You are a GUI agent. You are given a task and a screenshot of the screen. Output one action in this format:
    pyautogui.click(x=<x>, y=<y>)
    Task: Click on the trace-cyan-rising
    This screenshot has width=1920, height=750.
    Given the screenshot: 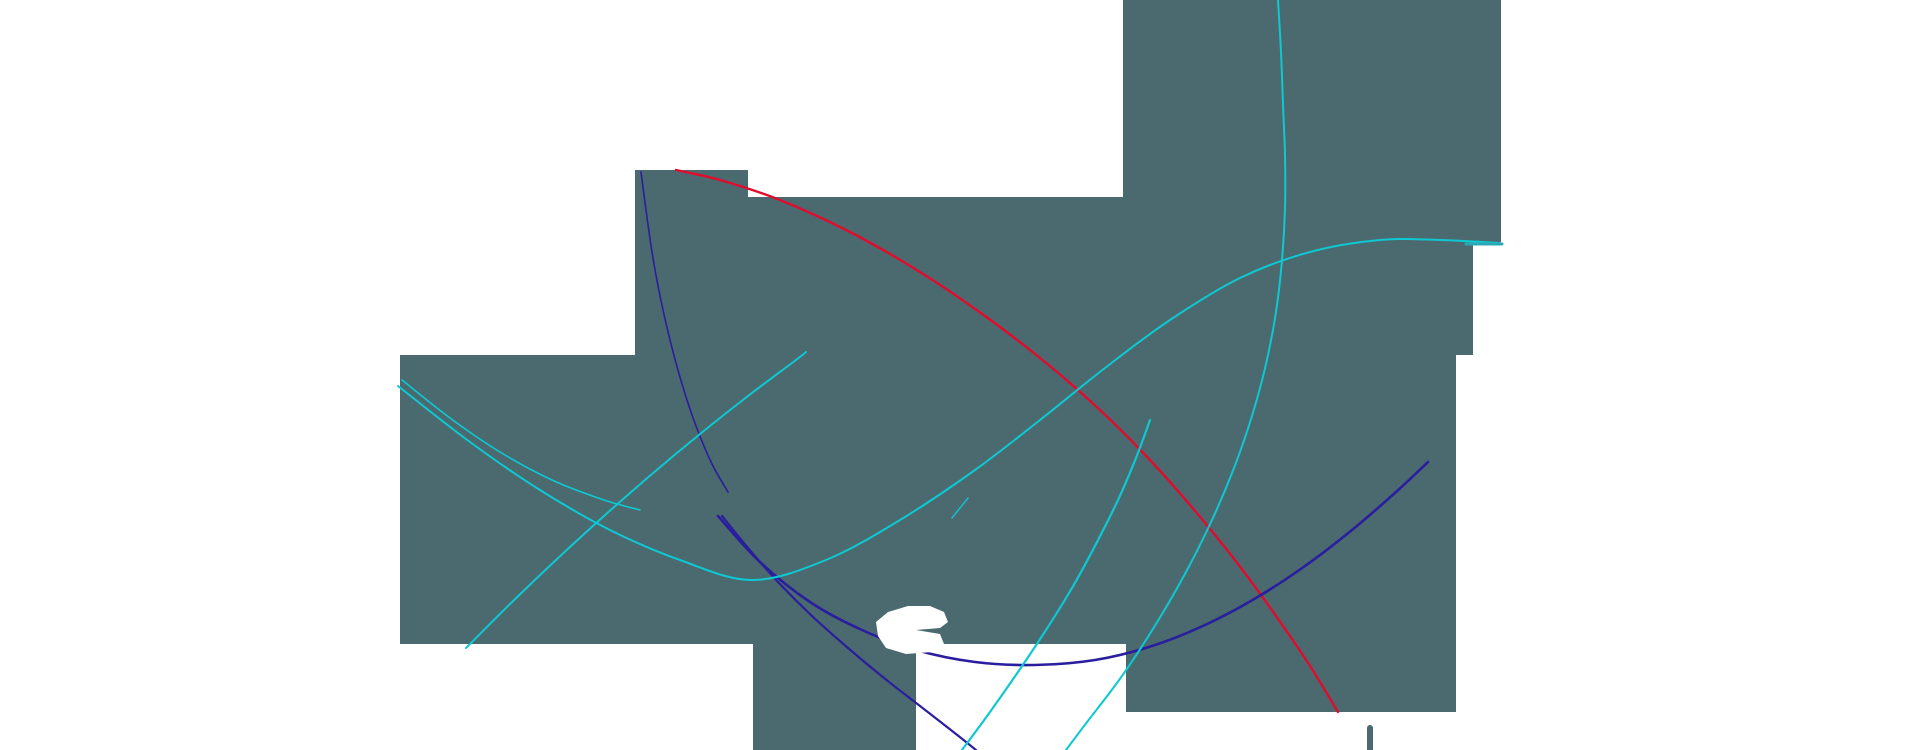 What is the action you would take?
    pyautogui.click(x=1056, y=584)
    